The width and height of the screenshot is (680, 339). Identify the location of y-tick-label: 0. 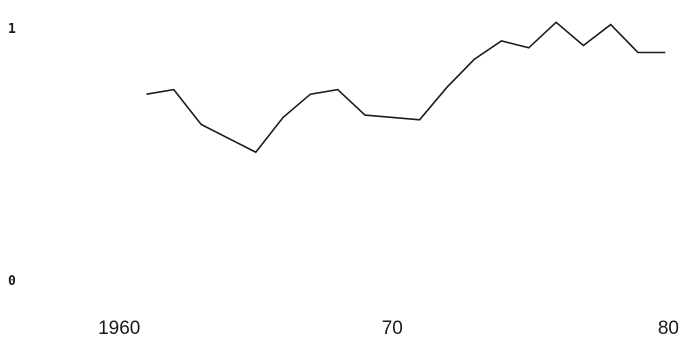
(12, 281).